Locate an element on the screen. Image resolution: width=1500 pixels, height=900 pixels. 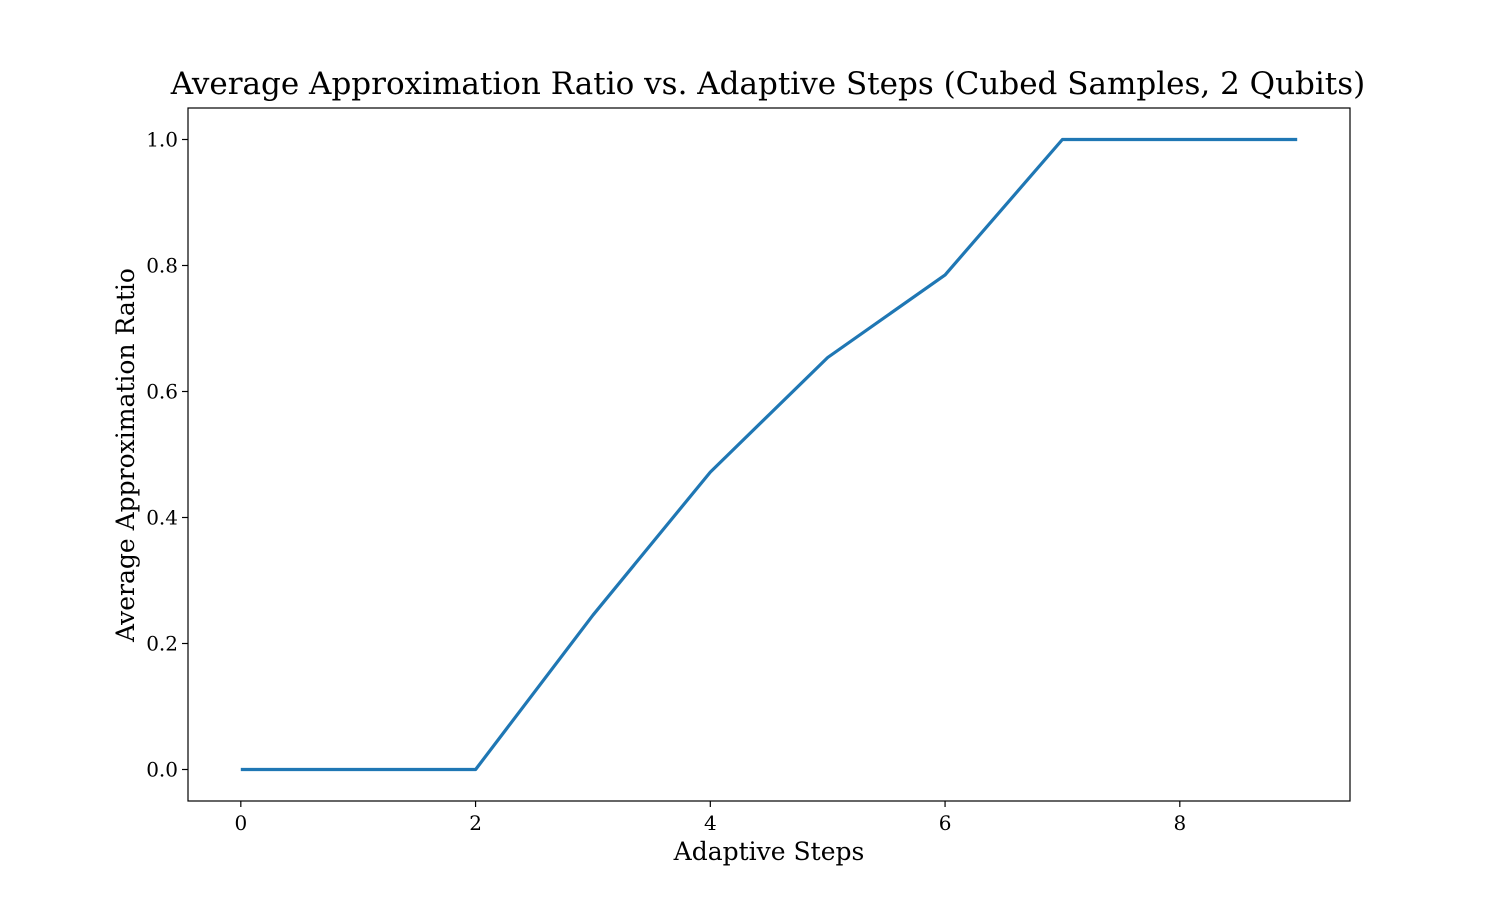
x-axis-label: Adaptive Steps is located at coordinates (769, 851).